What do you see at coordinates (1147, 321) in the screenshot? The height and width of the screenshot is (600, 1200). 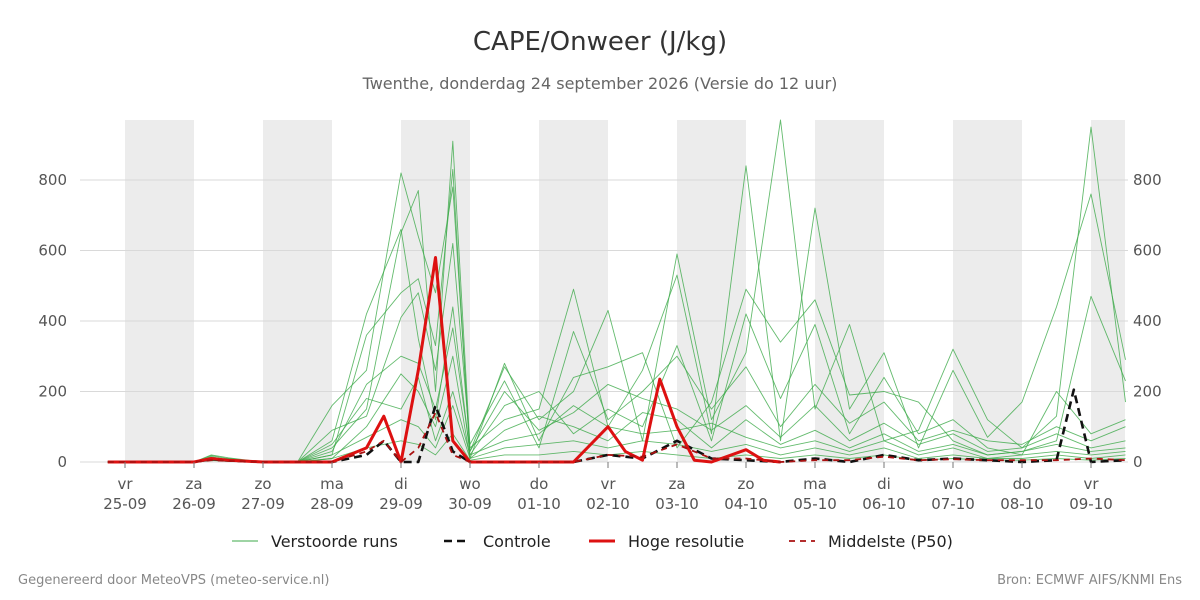 I see `y-tick-label-right: 400` at bounding box center [1147, 321].